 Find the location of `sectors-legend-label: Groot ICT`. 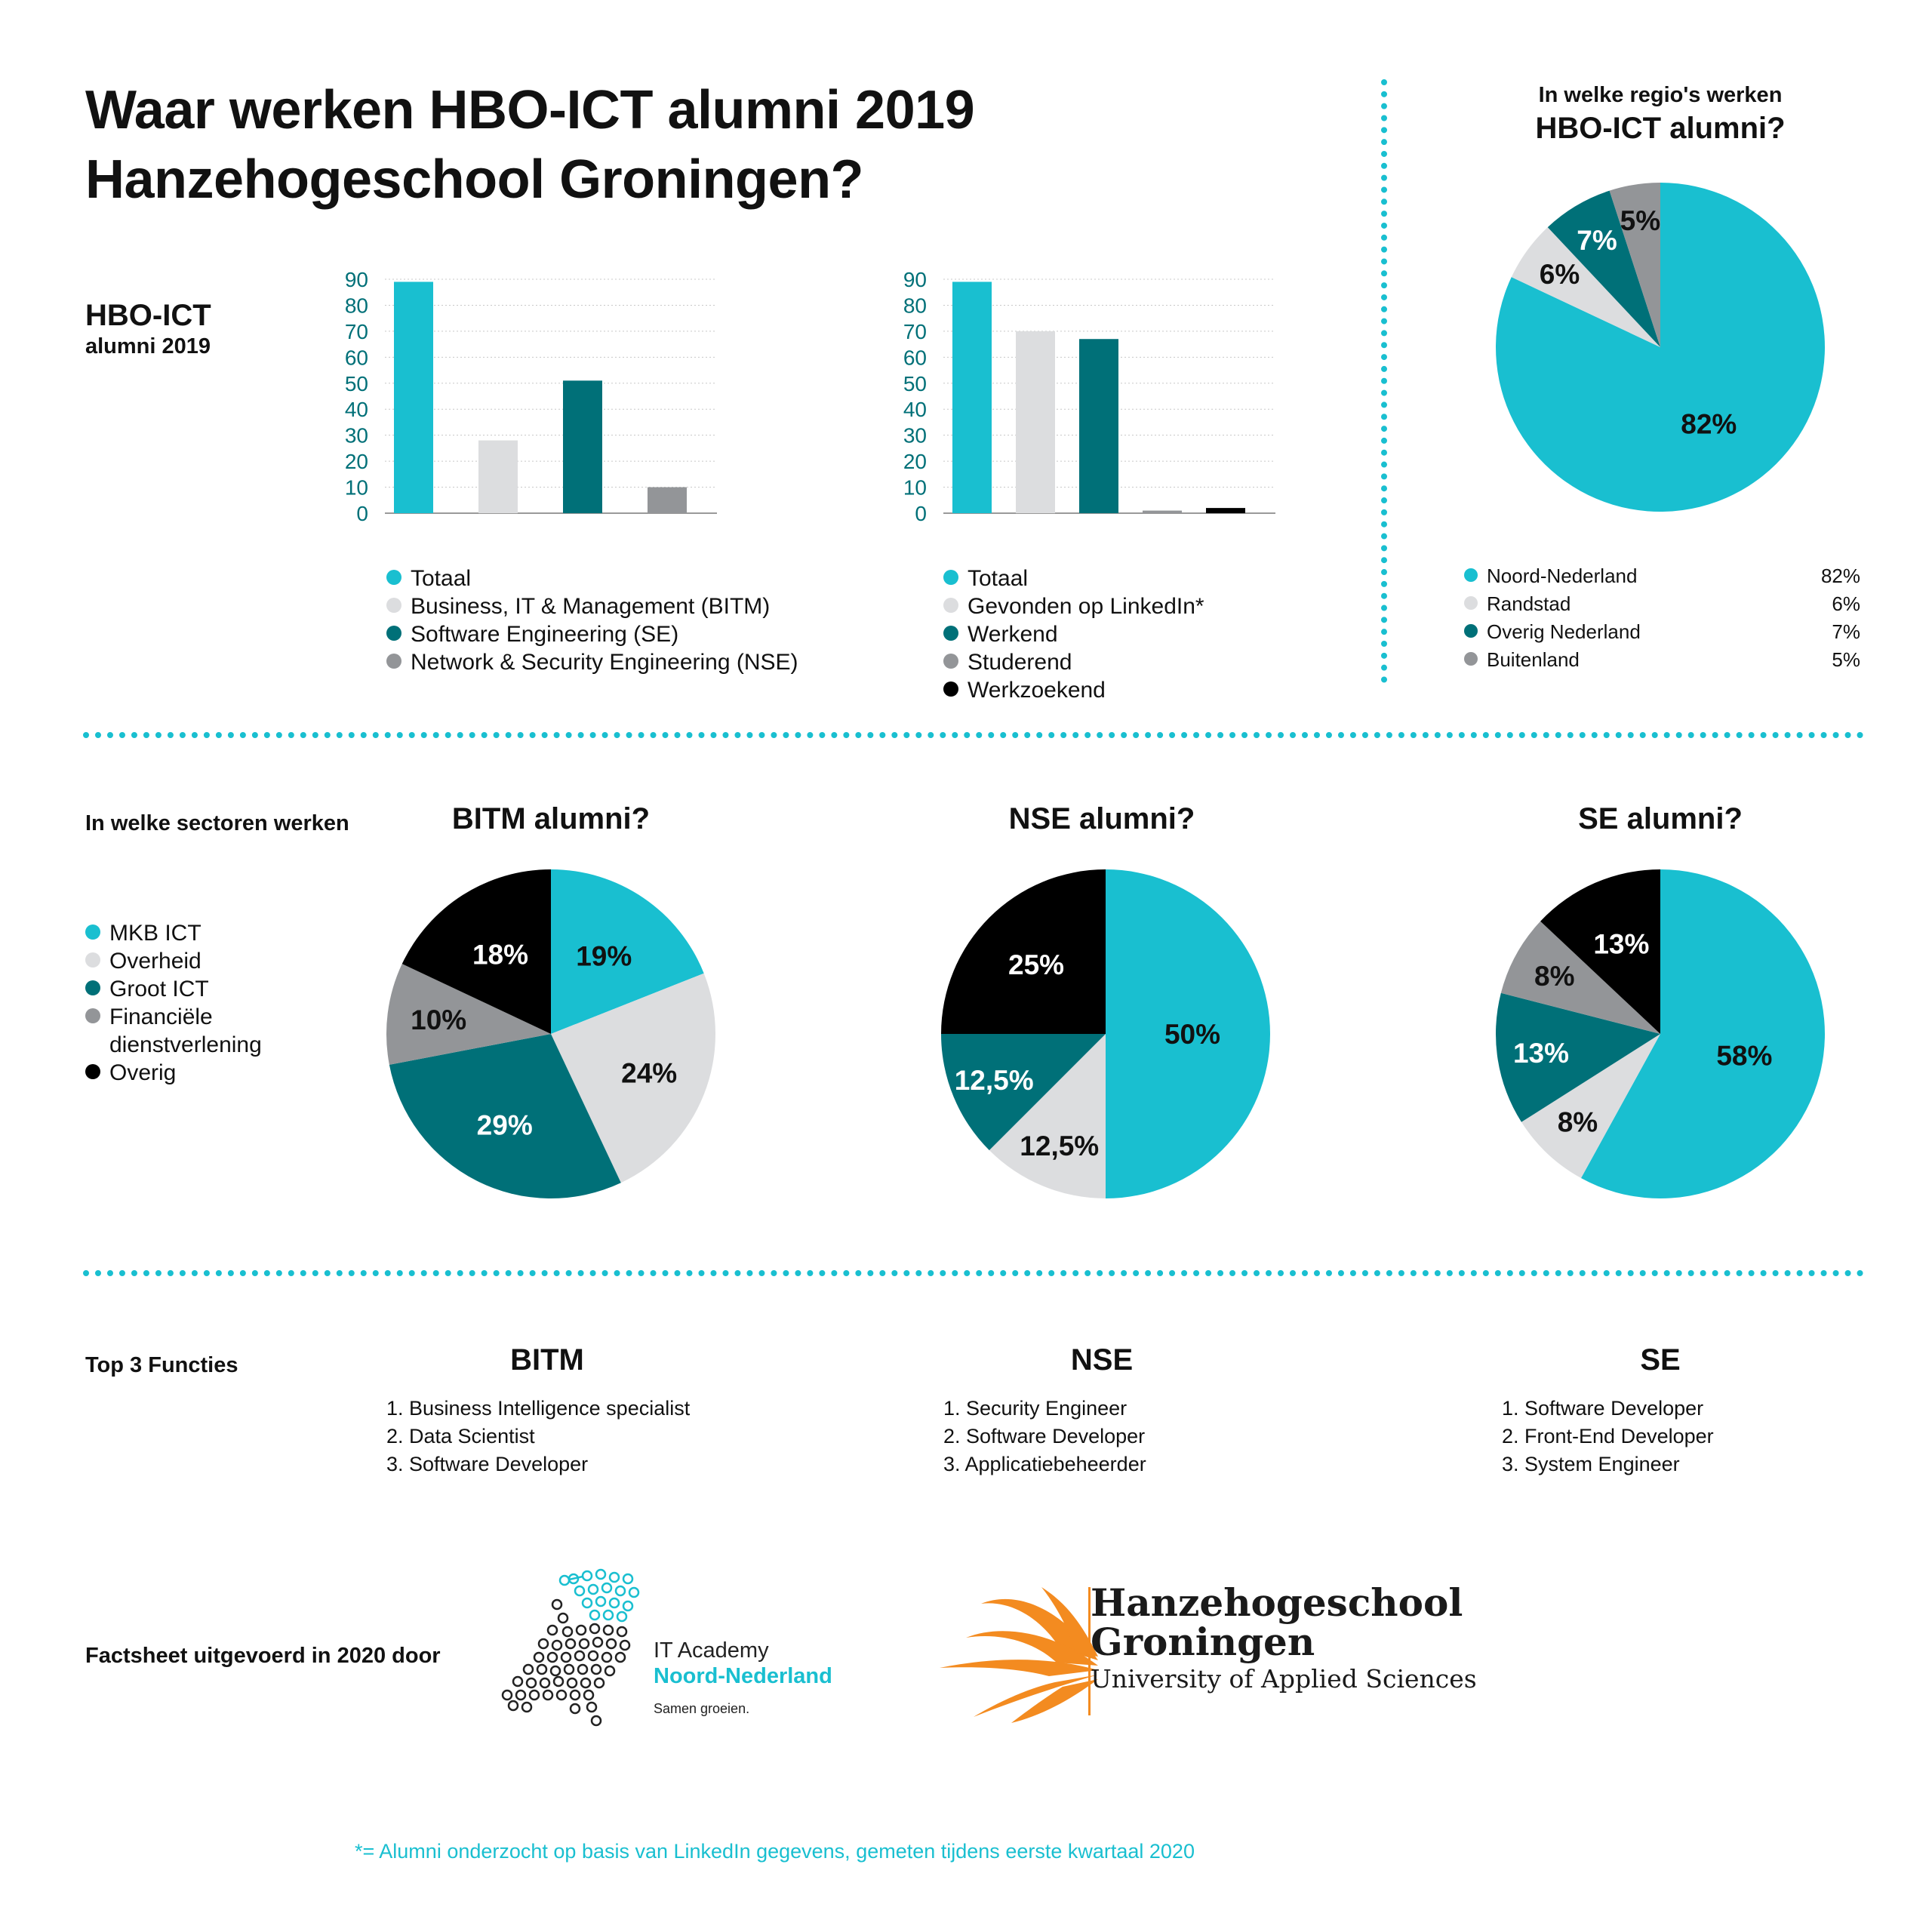

sectors-legend-label: Groot ICT is located at coordinates (159, 989).